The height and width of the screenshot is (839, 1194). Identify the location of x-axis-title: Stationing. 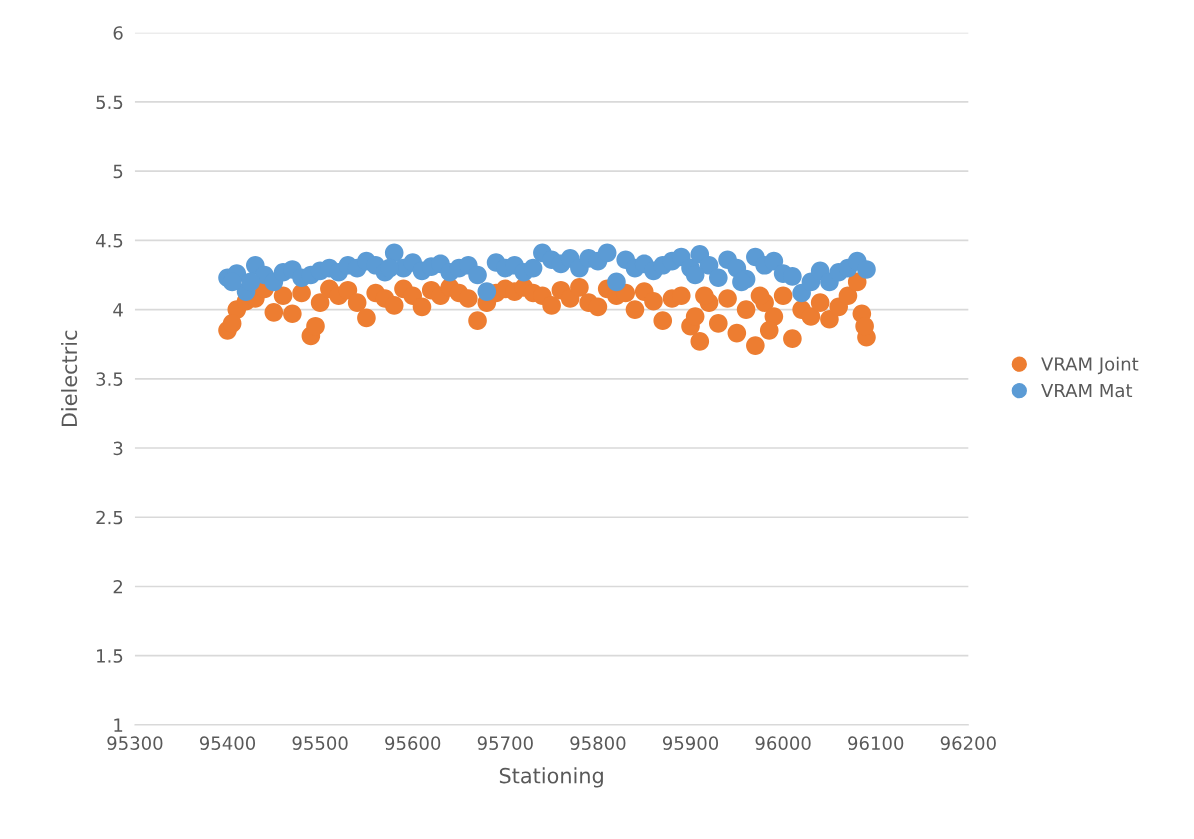
(551, 777).